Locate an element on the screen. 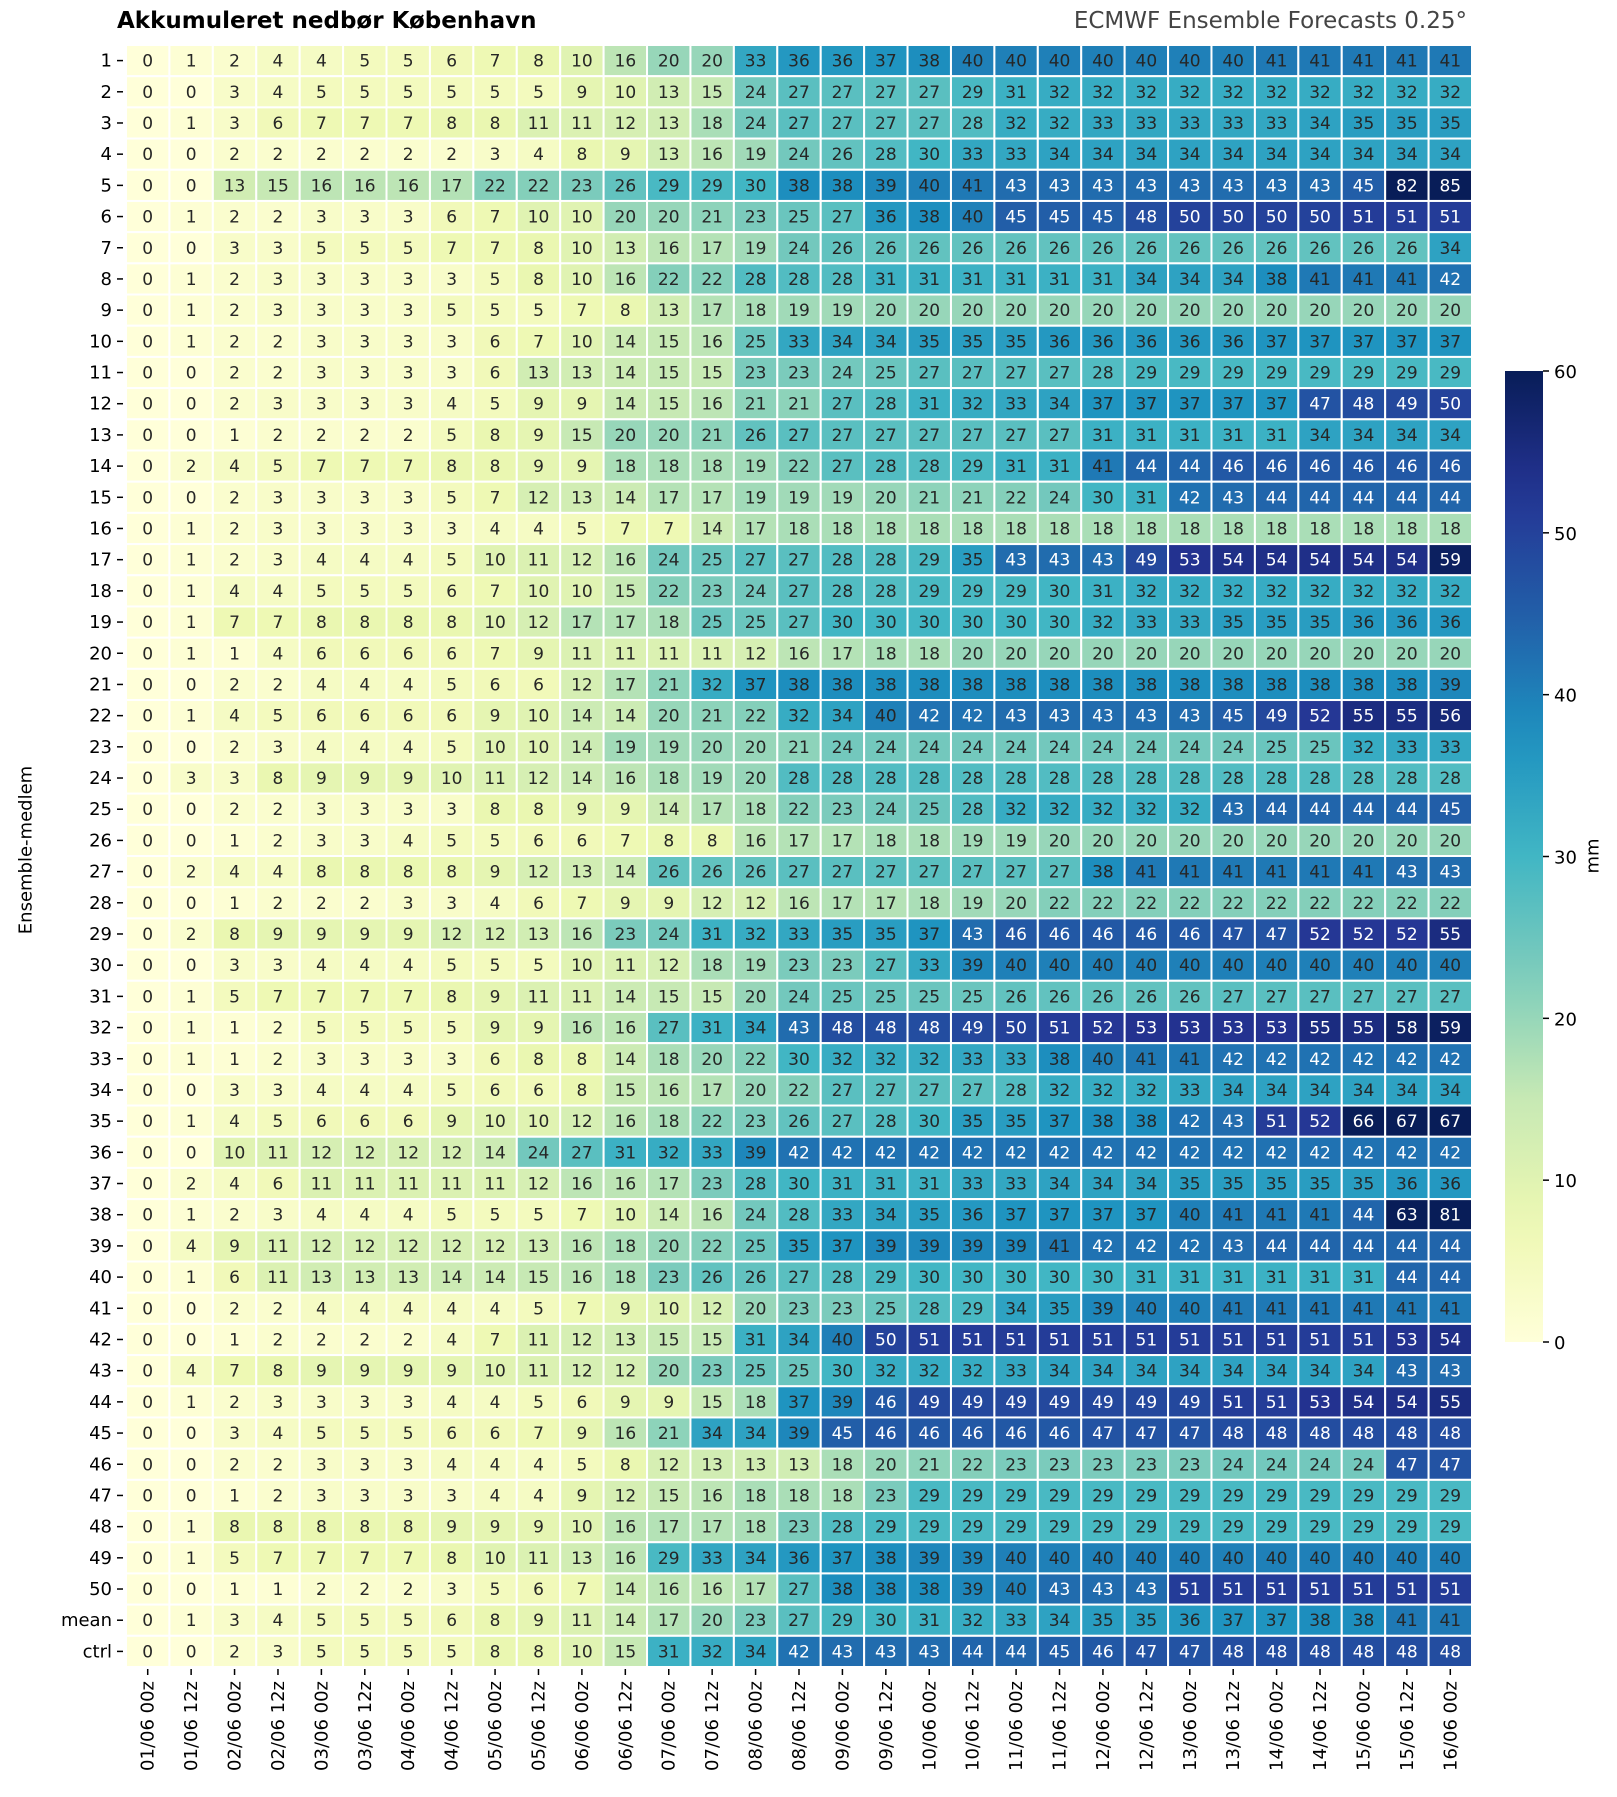 The image size is (1617, 1797). cell-value-label: 39 is located at coordinates (973, 1247).